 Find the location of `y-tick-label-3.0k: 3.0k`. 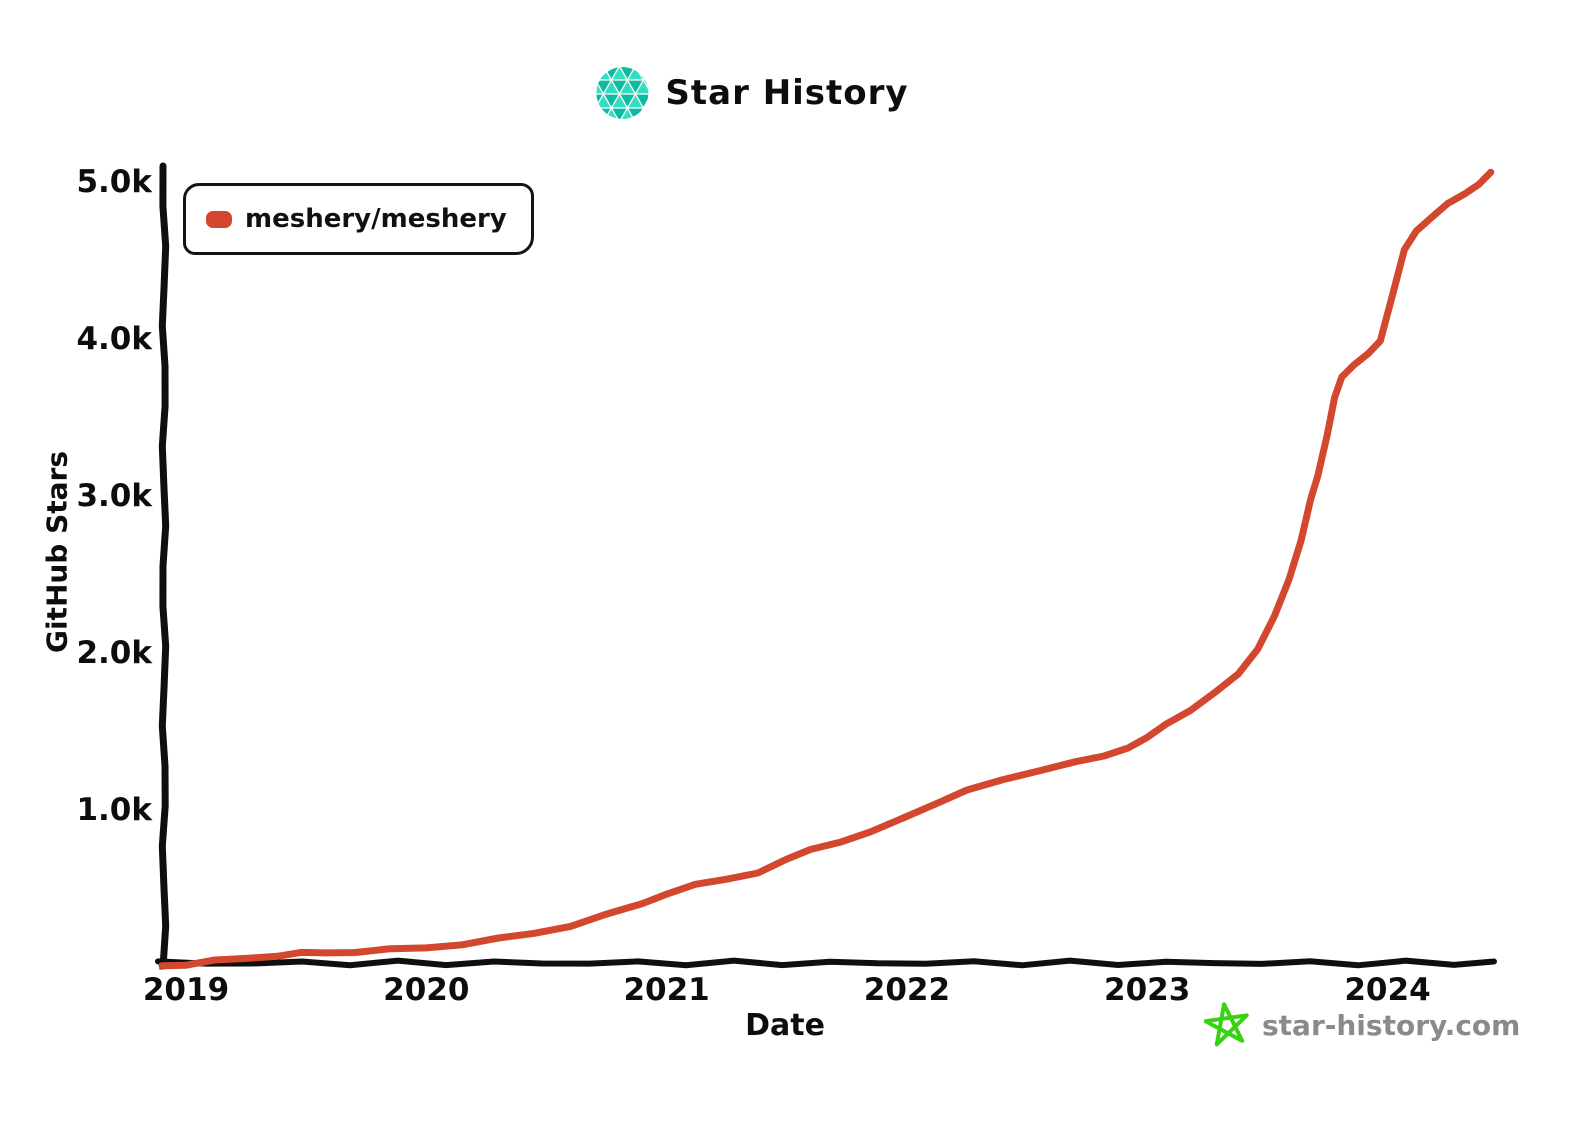

y-tick-label-3.0k: 3.0k is located at coordinates (114, 496).